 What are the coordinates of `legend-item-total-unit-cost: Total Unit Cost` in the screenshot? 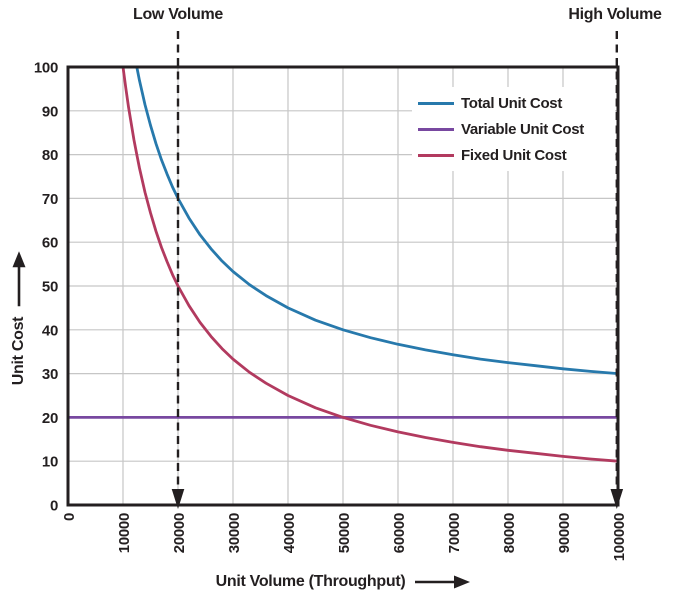 It's located at (516, 103).